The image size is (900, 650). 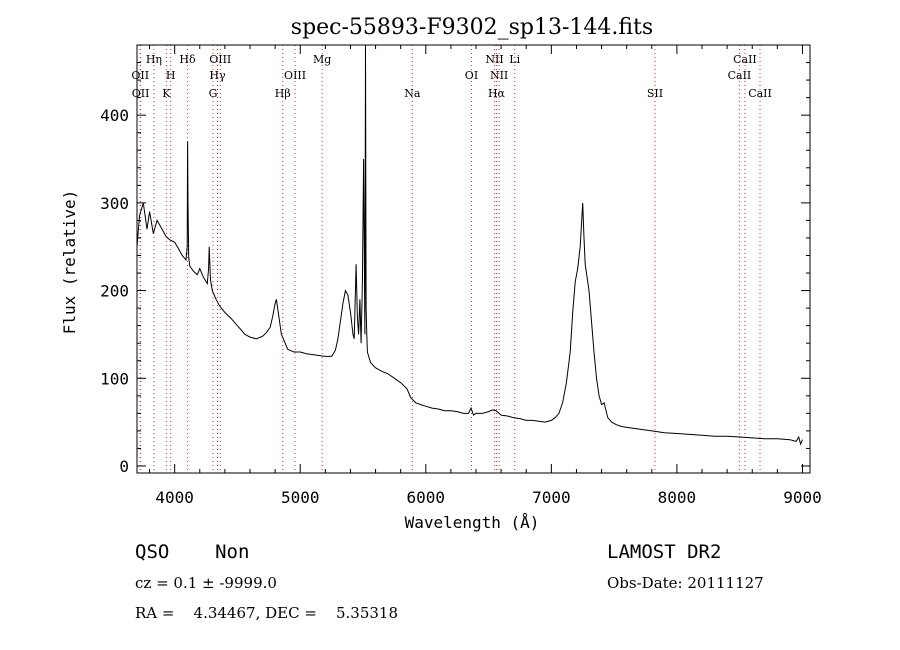 What do you see at coordinates (154, 59) in the screenshot?
I see `line-marker-label: Hη` at bounding box center [154, 59].